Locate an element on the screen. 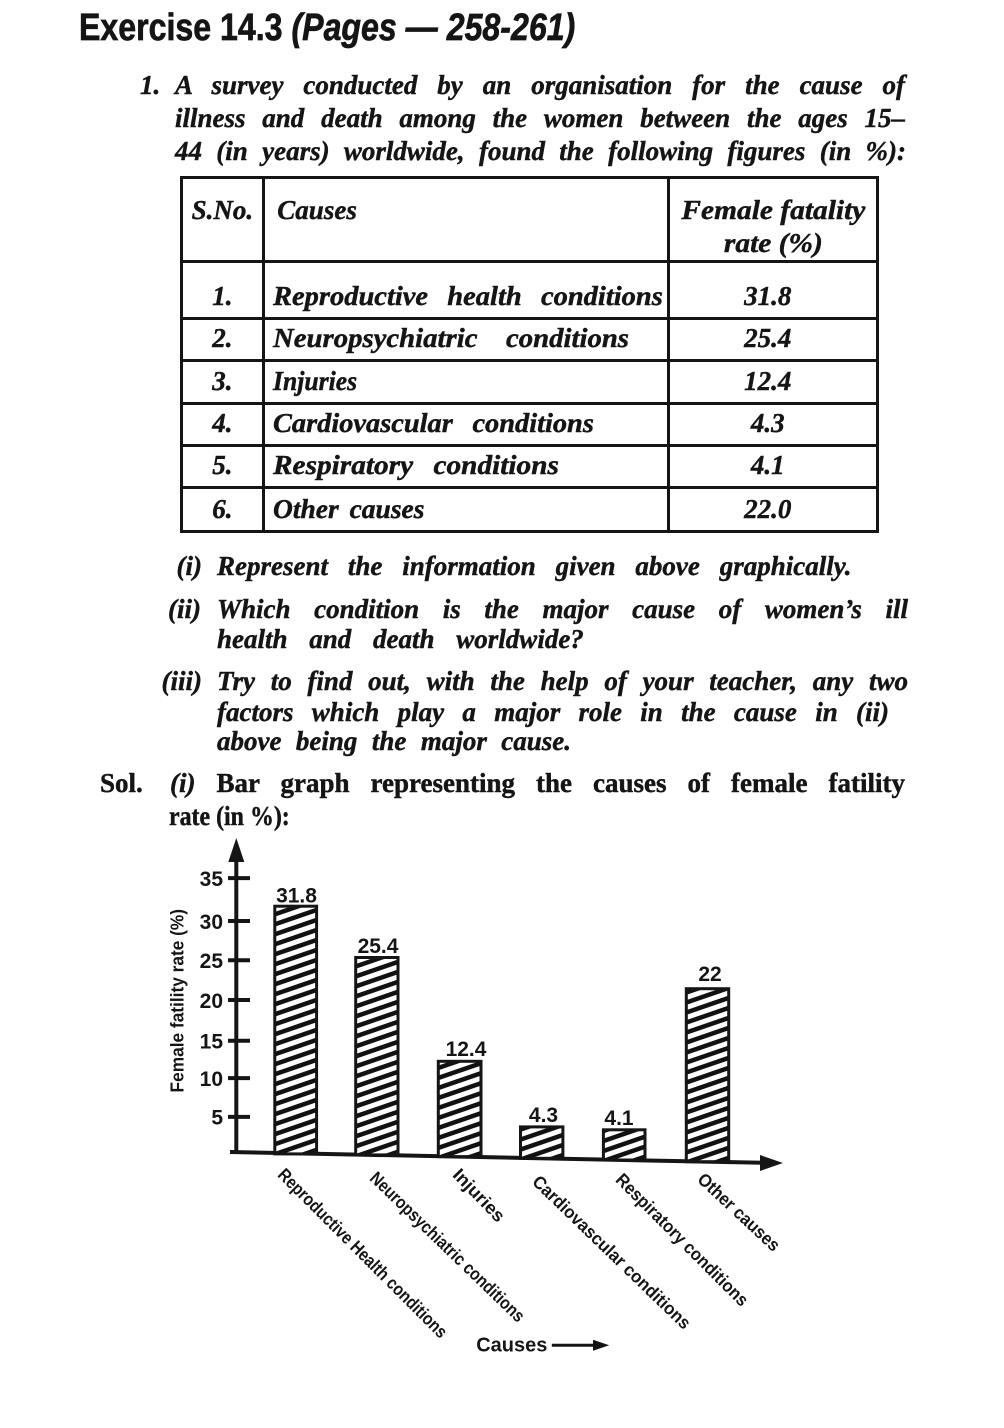 This screenshot has height=1428, width=1004. svg-text: 10 is located at coordinates (211, 1079).